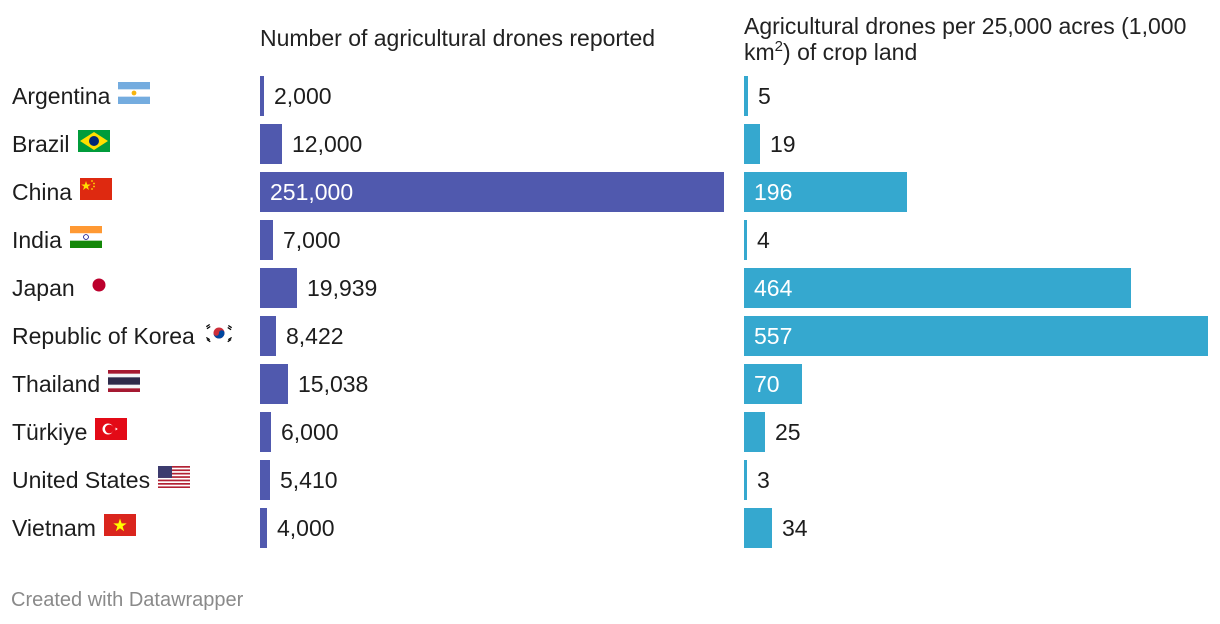 The width and height of the screenshot is (1220, 624). What do you see at coordinates (124, 384) in the screenshot?
I see `thailand-flag-icon` at bounding box center [124, 384].